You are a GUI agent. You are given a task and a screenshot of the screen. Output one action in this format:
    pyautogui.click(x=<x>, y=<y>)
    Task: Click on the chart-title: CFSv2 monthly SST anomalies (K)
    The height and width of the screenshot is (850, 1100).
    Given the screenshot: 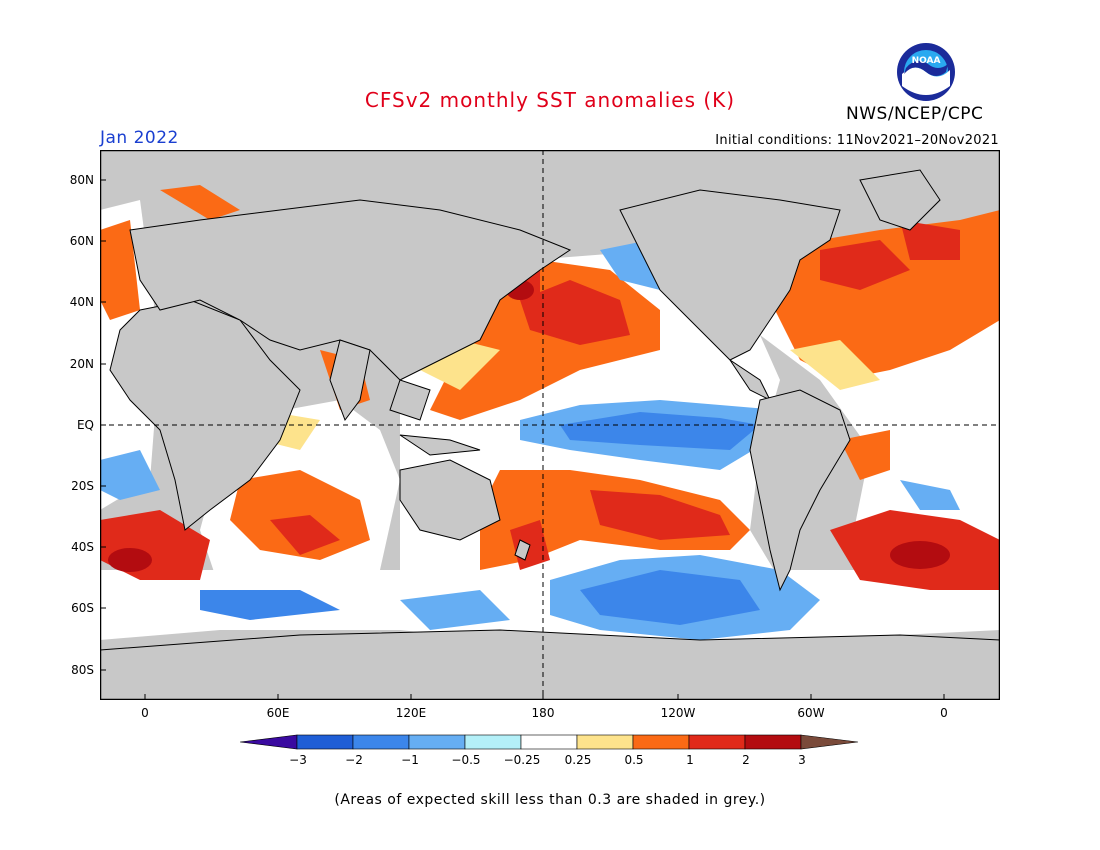 What is the action you would take?
    pyautogui.click(x=550, y=100)
    